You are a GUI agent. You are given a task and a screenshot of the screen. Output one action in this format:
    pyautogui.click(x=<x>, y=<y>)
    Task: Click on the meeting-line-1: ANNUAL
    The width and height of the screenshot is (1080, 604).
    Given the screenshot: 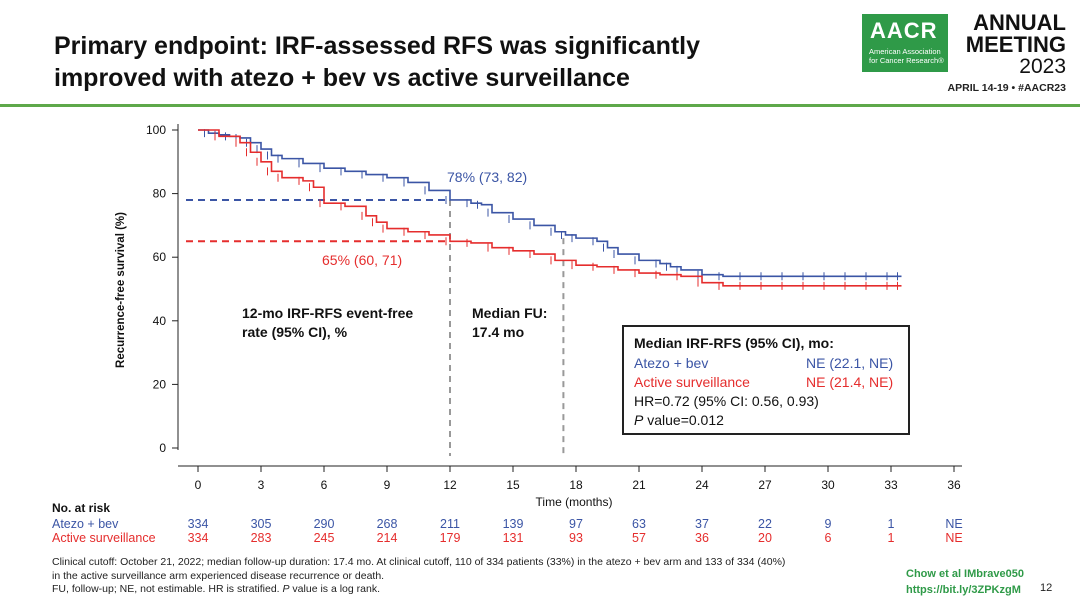 What is the action you would take?
    pyautogui.click(x=1019, y=22)
    